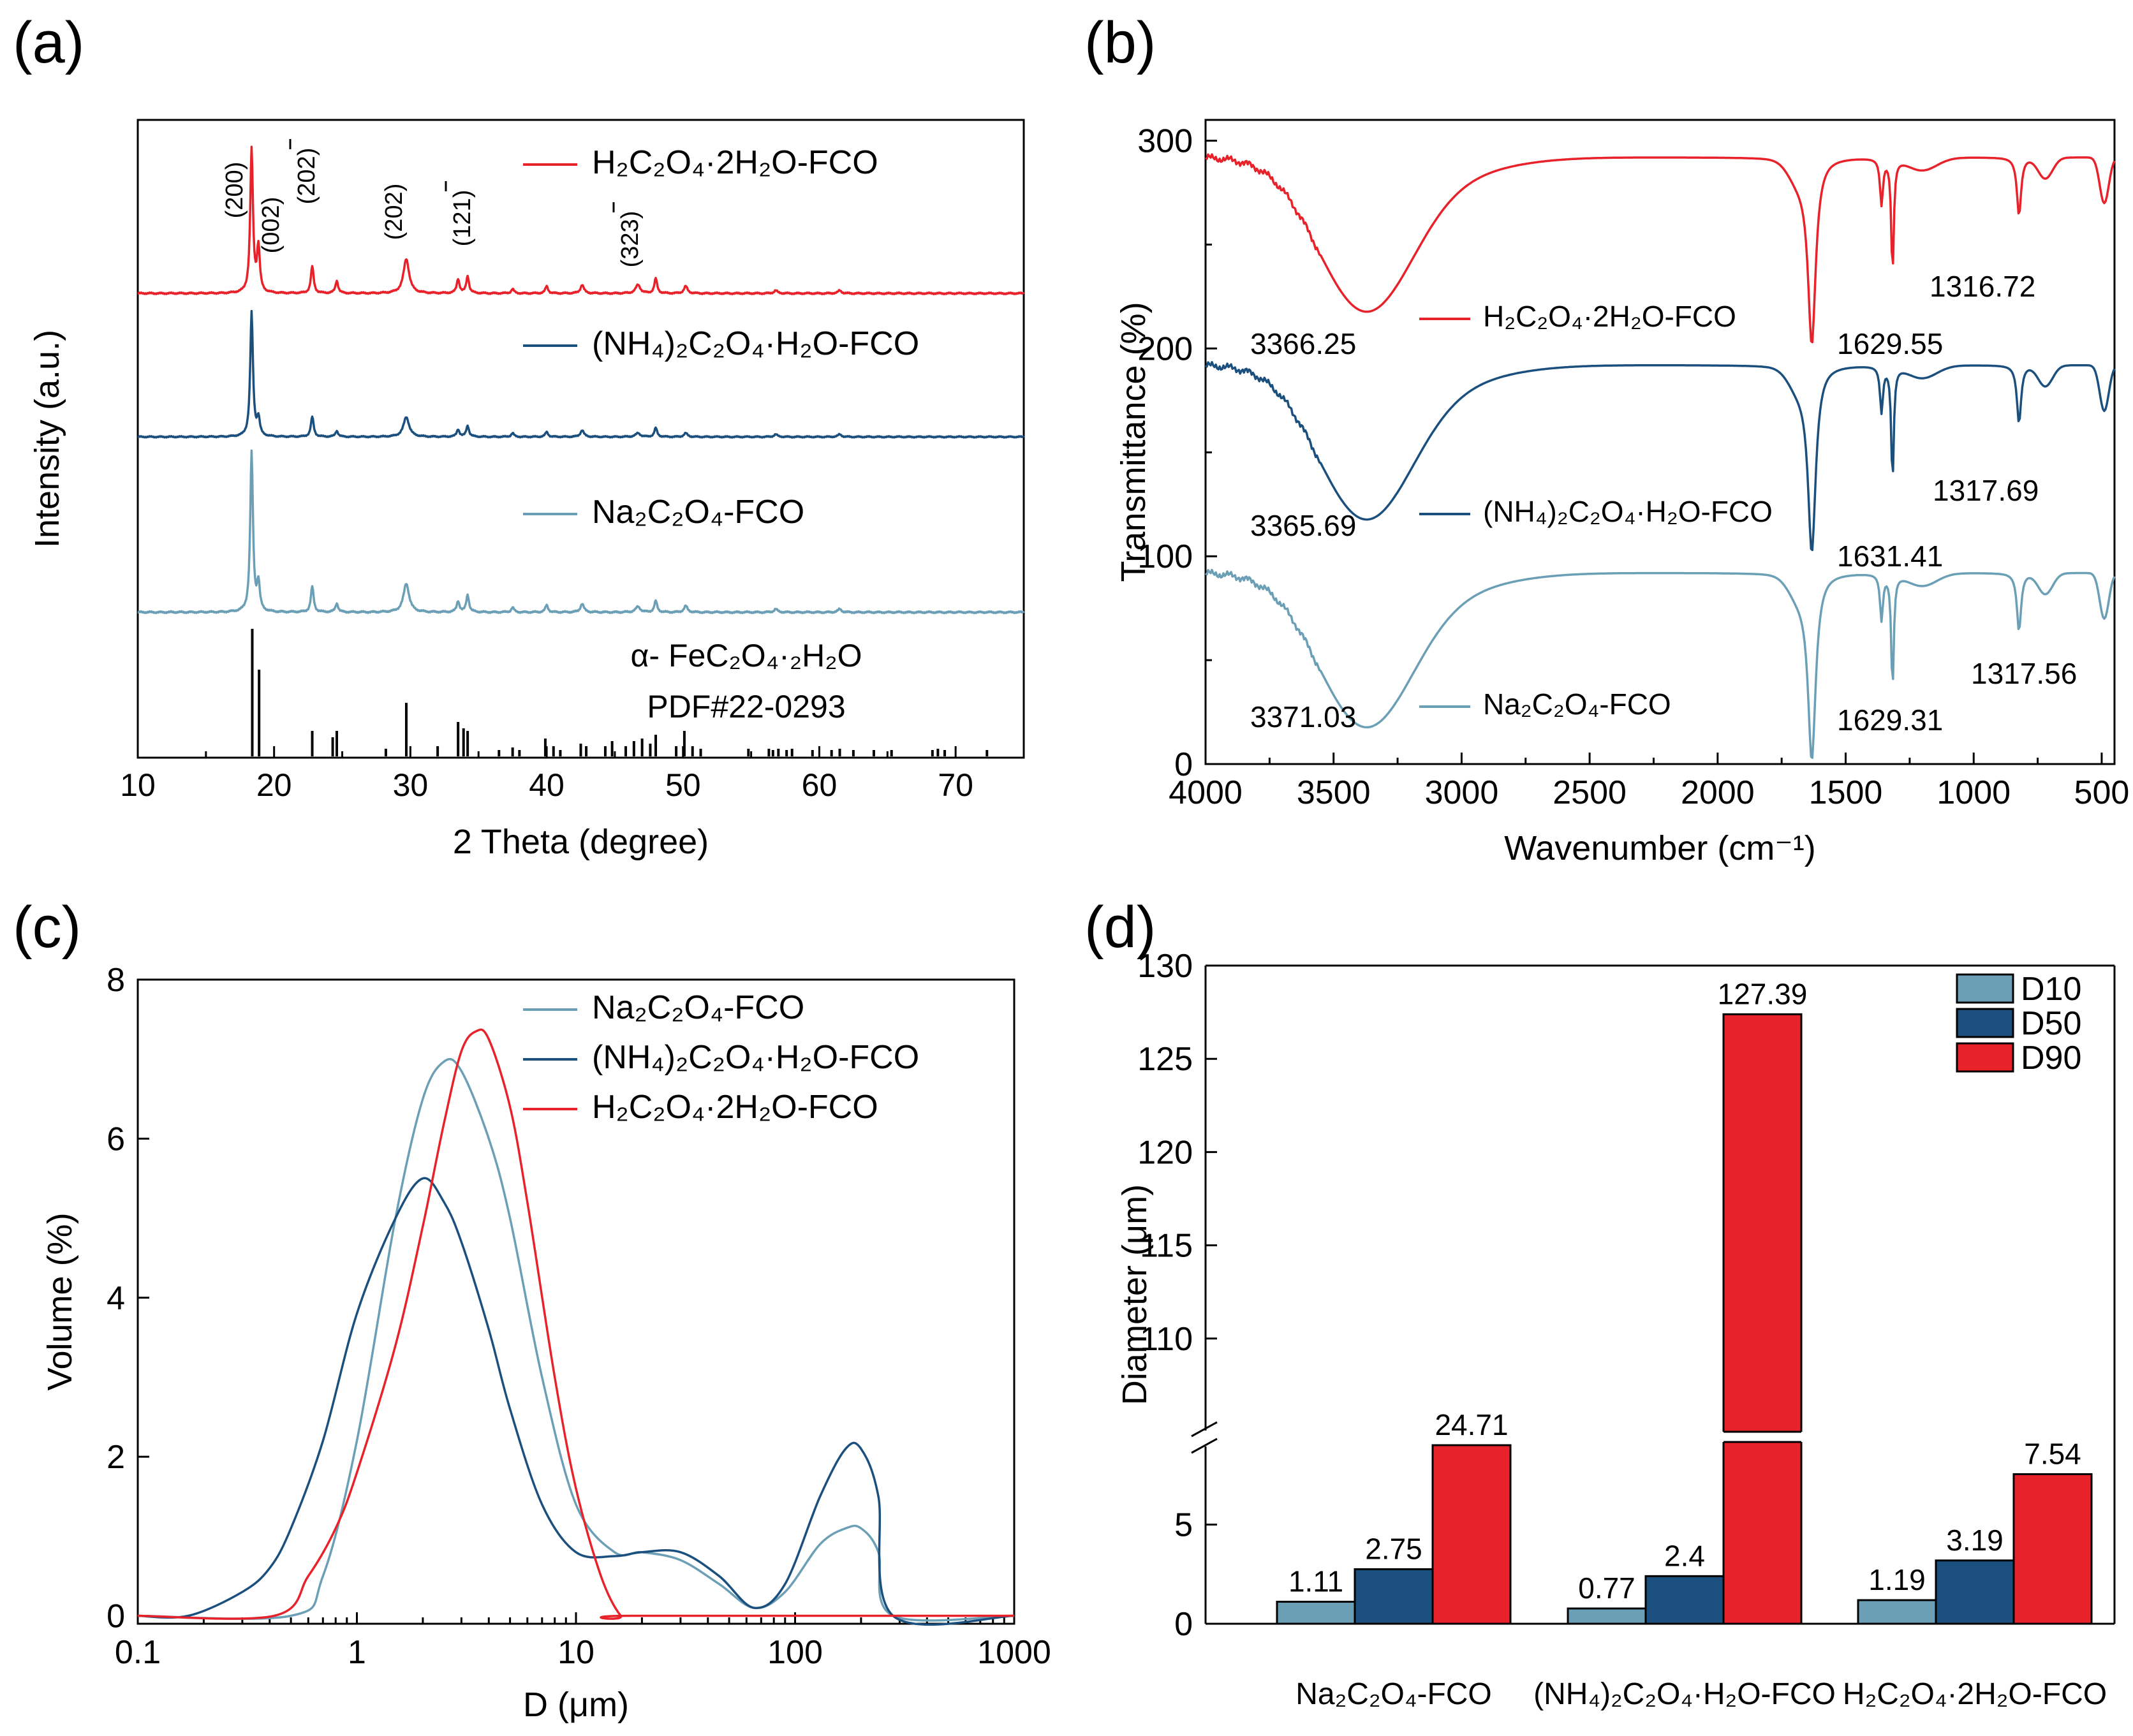 This screenshot has width=2133, height=1736. Describe the element at coordinates (1590, 793) in the screenshot. I see `x-tick-label: 2500` at that location.